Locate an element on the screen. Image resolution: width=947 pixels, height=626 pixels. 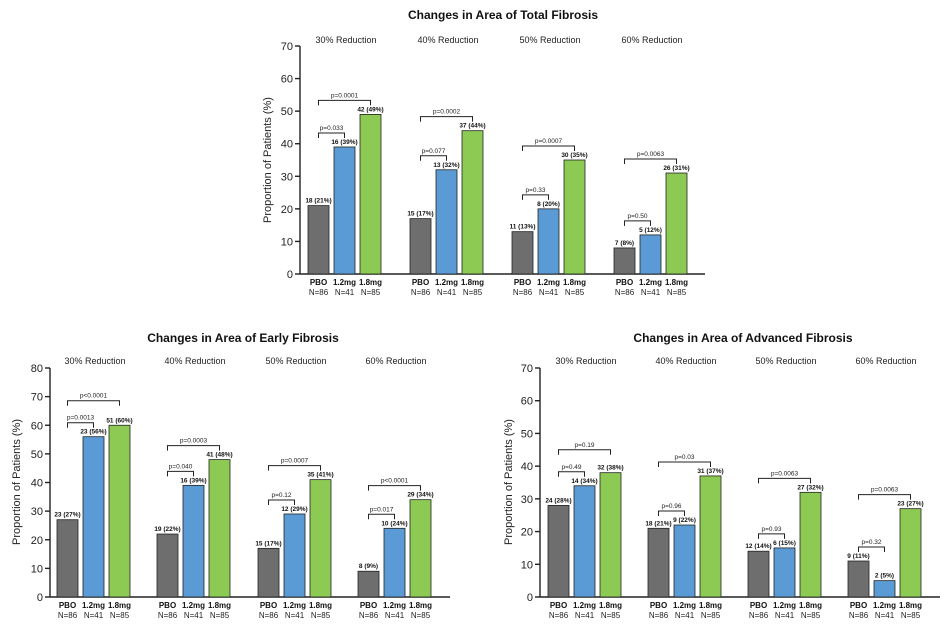
y-tick-label: 80 is located at coordinates (37, 369).